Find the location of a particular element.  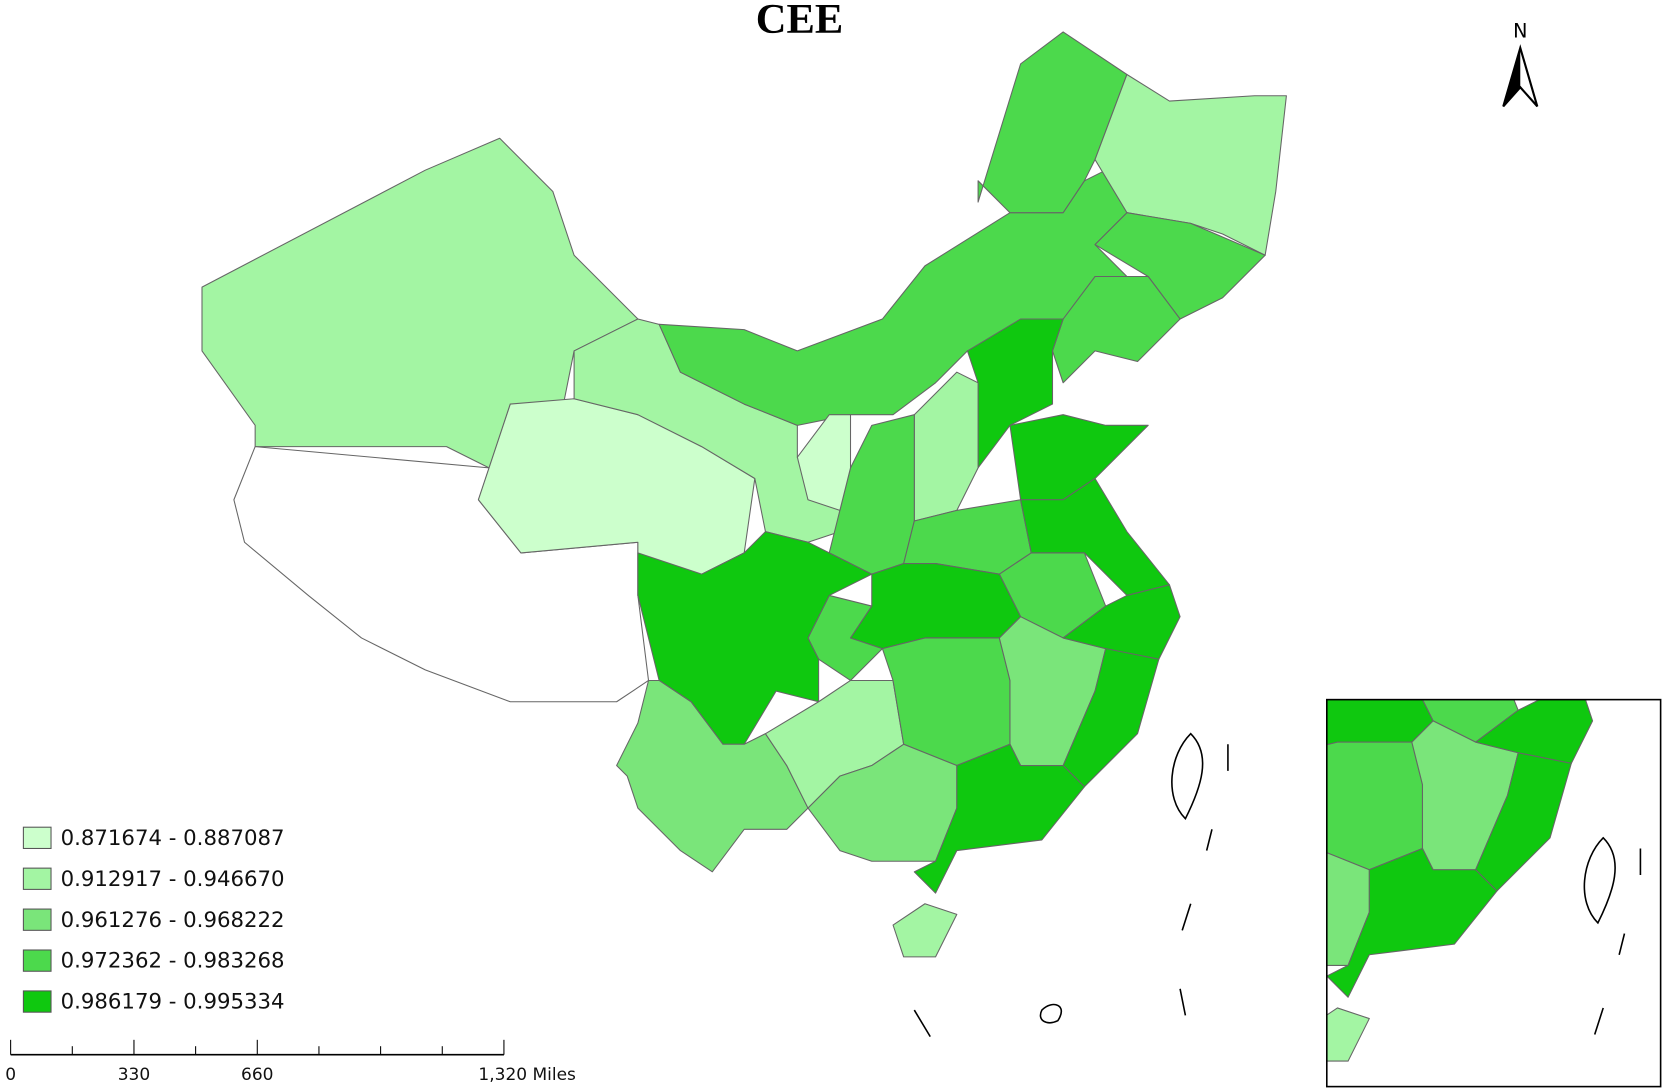

legend-label: 0.986179 - 0.995334 is located at coordinates (173, 1002).